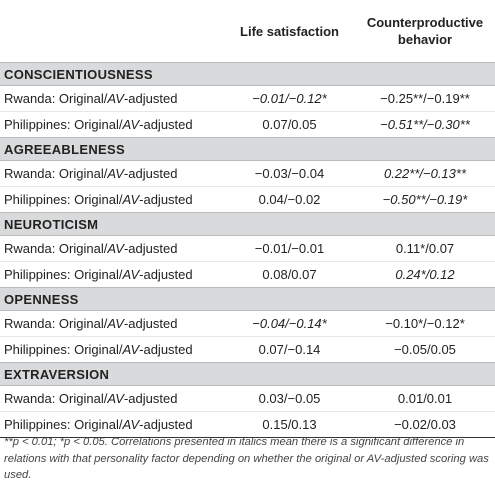  I want to click on counterproductive-behavior-value: −0.25**/−0.19**, so click(425, 98).